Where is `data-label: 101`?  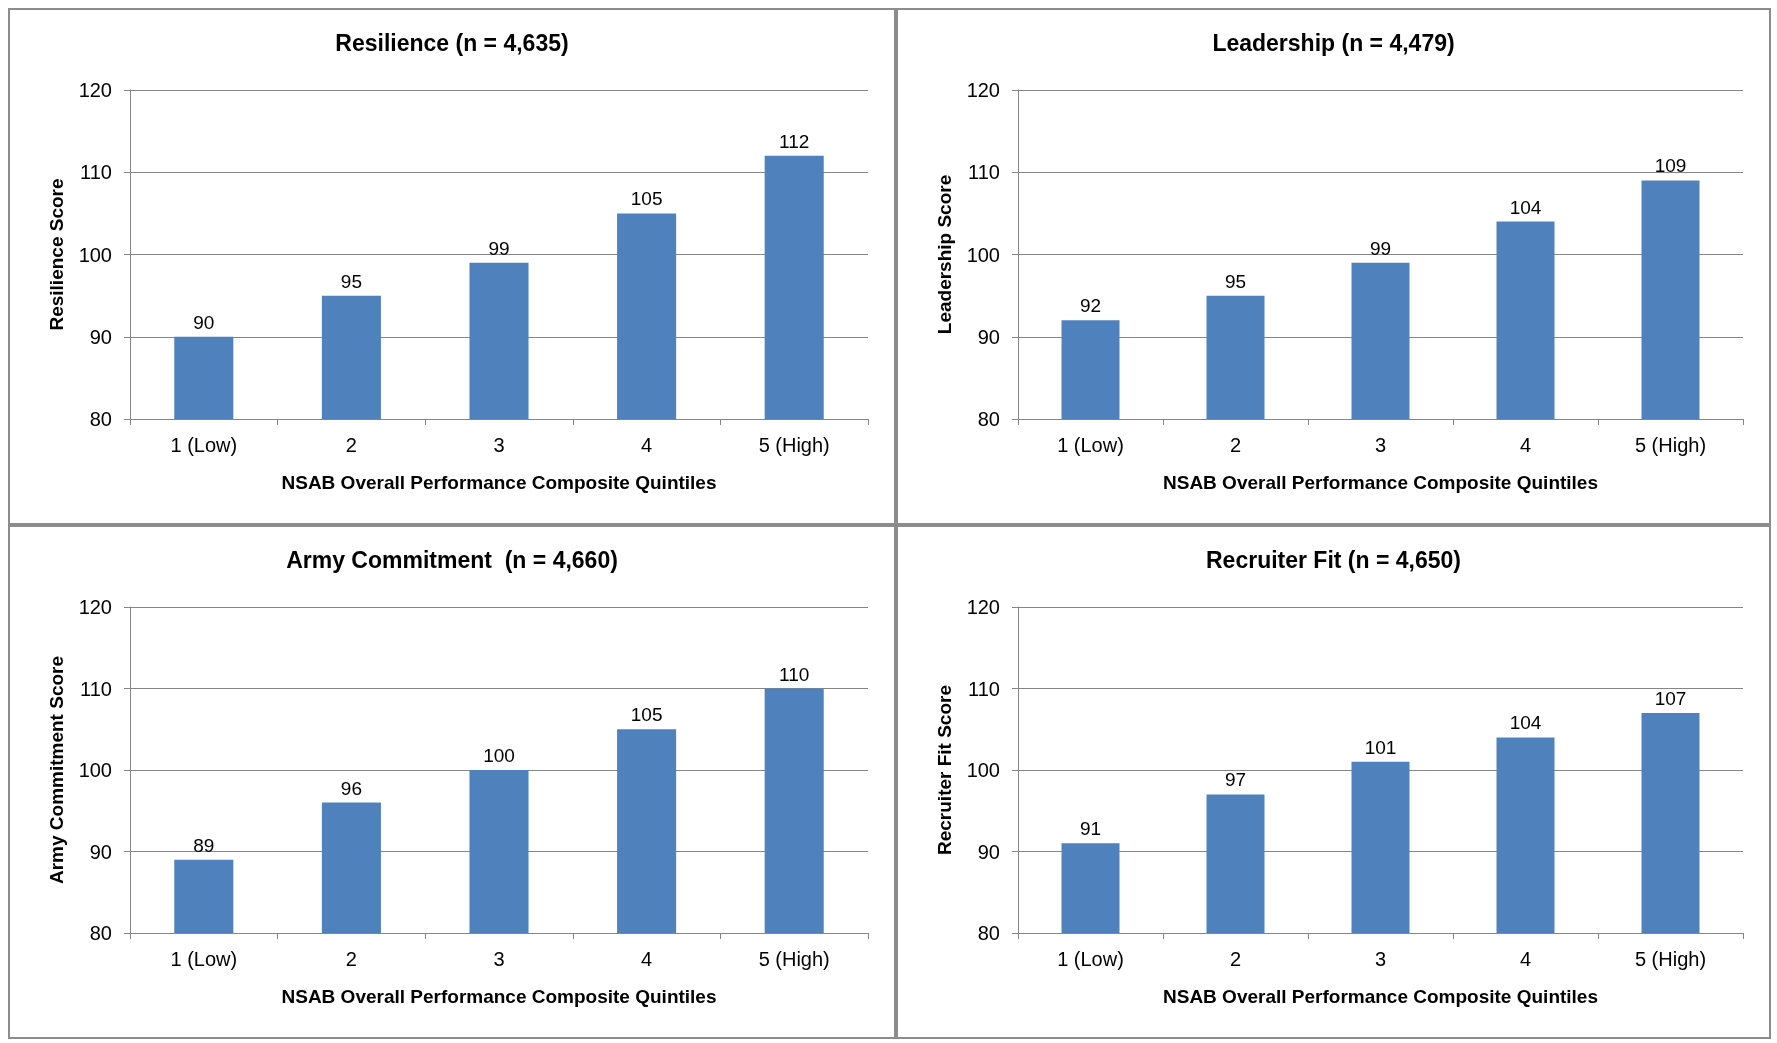
data-label: 101 is located at coordinates (1380, 747).